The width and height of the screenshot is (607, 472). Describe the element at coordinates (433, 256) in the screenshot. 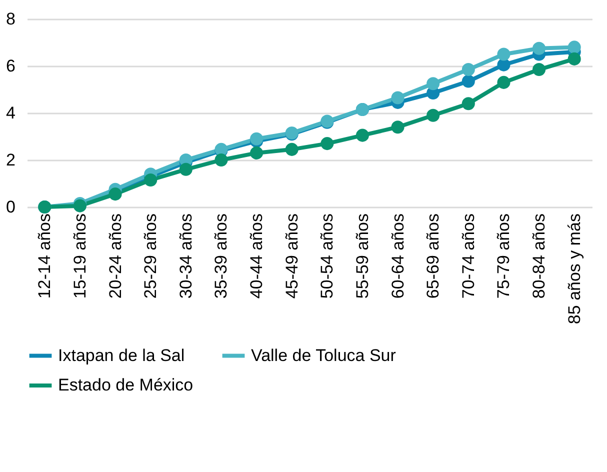

I see `x-tick-label: 65-69 años` at that location.